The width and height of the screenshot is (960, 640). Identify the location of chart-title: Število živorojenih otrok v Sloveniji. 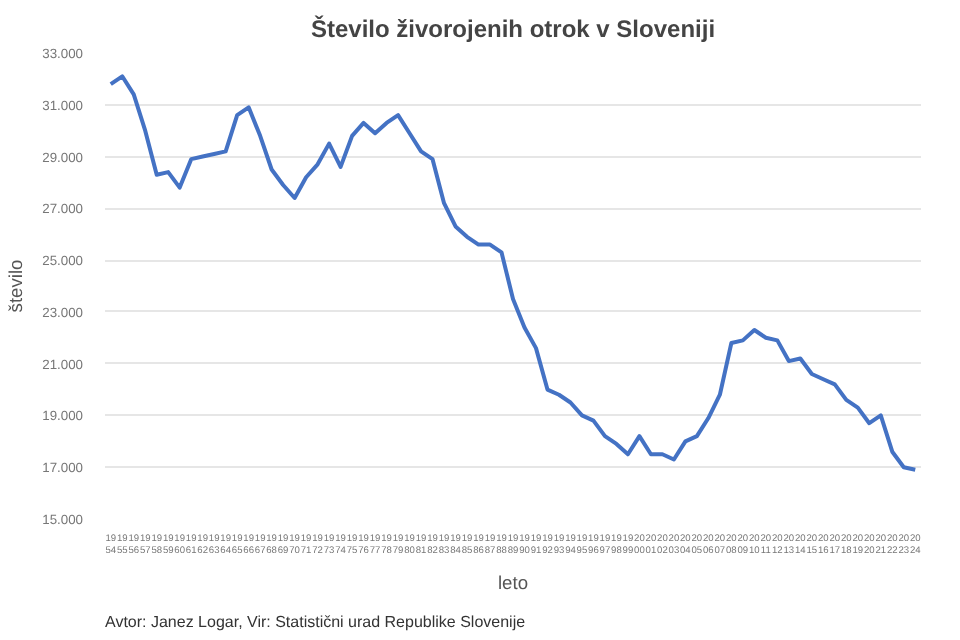
(513, 29).